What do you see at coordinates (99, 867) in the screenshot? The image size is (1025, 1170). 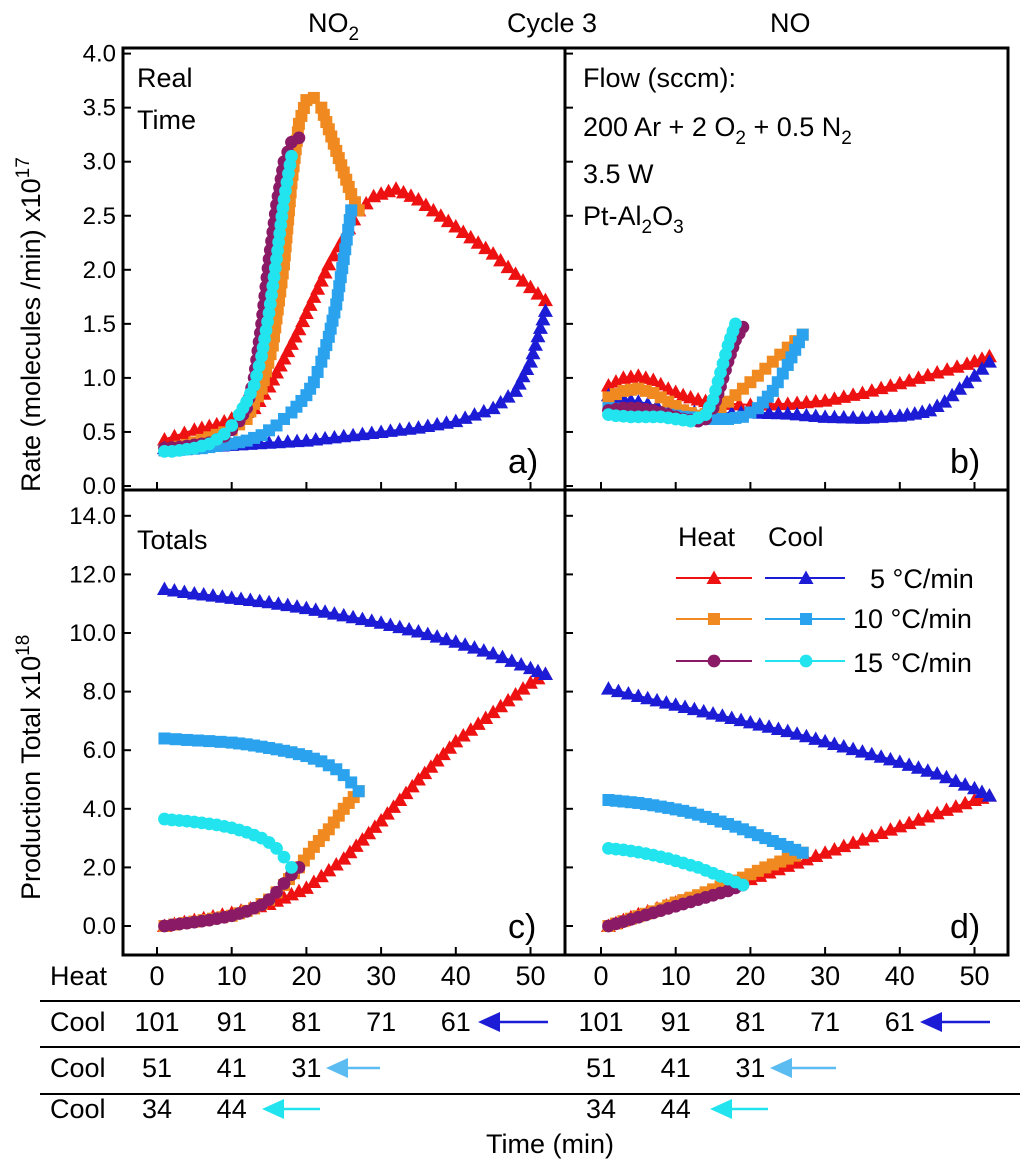 I see `bottom-y-tick-label: 2.0` at bounding box center [99, 867].